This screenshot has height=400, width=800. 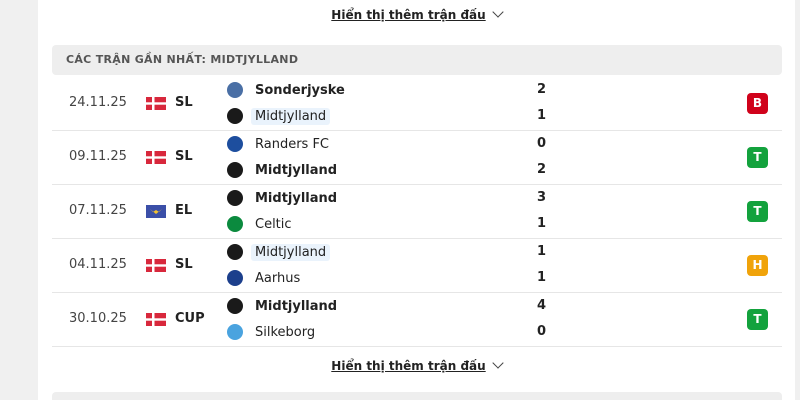 What do you see at coordinates (417, 158) in the screenshot?
I see `match-row: 09.11.25 SL Randers FC Midtjylland 0 2 T` at bounding box center [417, 158].